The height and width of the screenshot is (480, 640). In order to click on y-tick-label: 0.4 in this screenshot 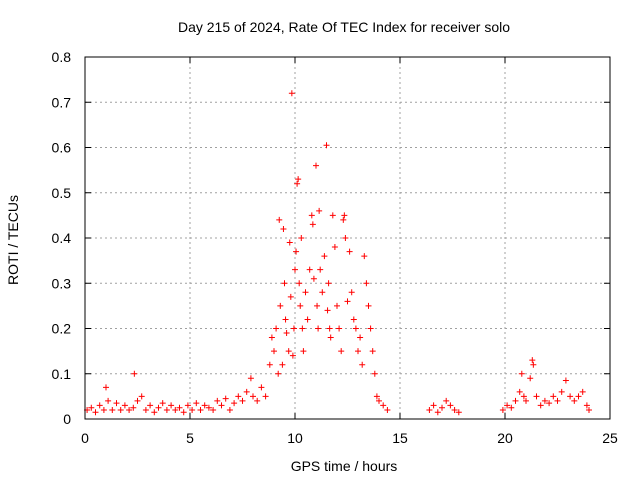, I will do `click(62, 238)`.